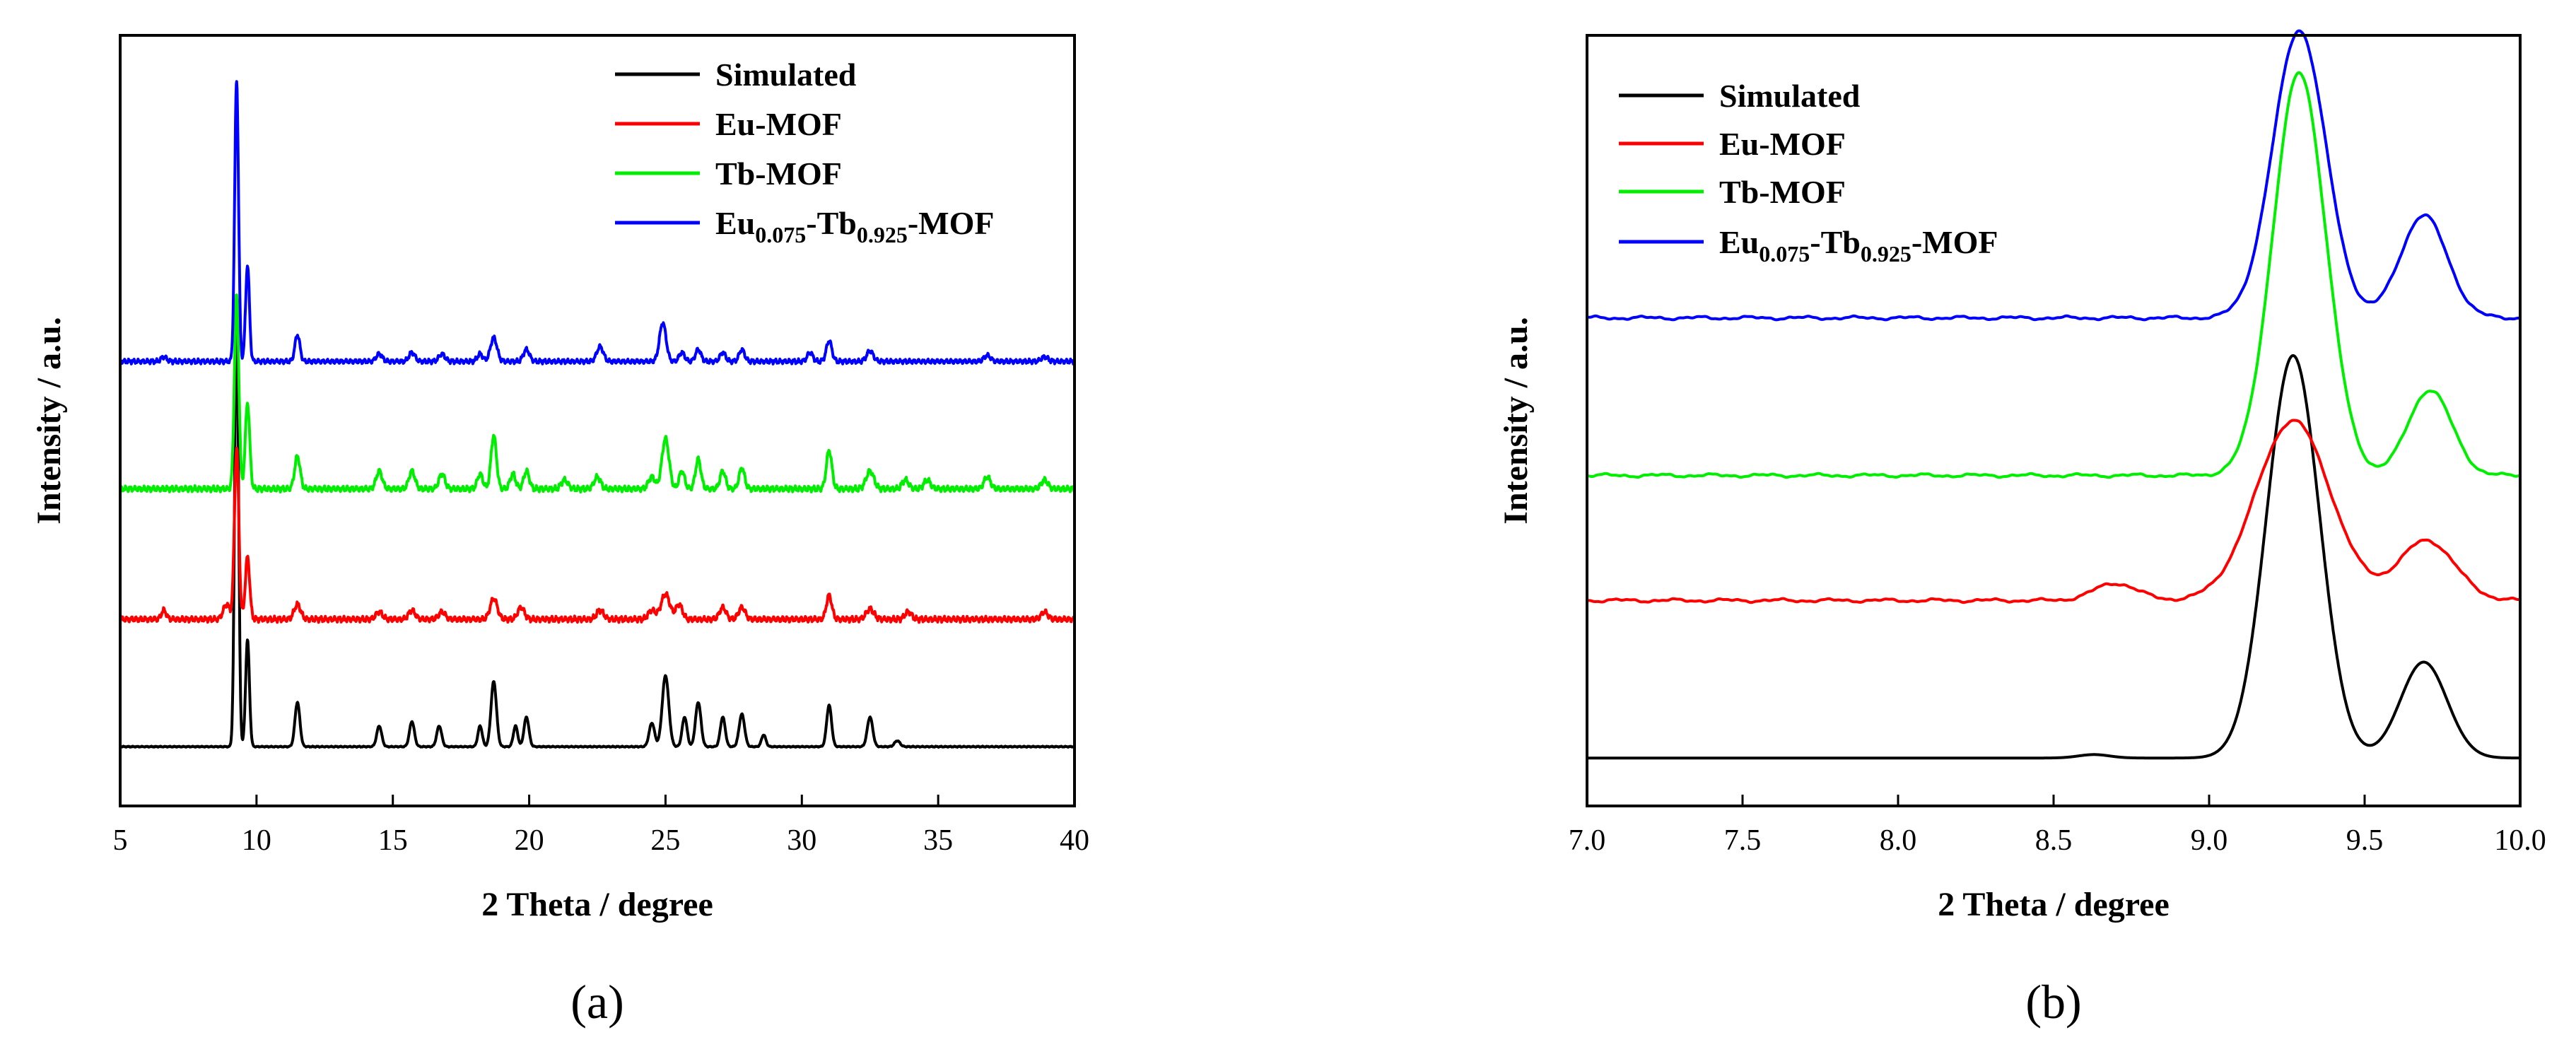  What do you see at coordinates (1075, 840) in the screenshot?
I see `x-tick-label-7: 40` at bounding box center [1075, 840].